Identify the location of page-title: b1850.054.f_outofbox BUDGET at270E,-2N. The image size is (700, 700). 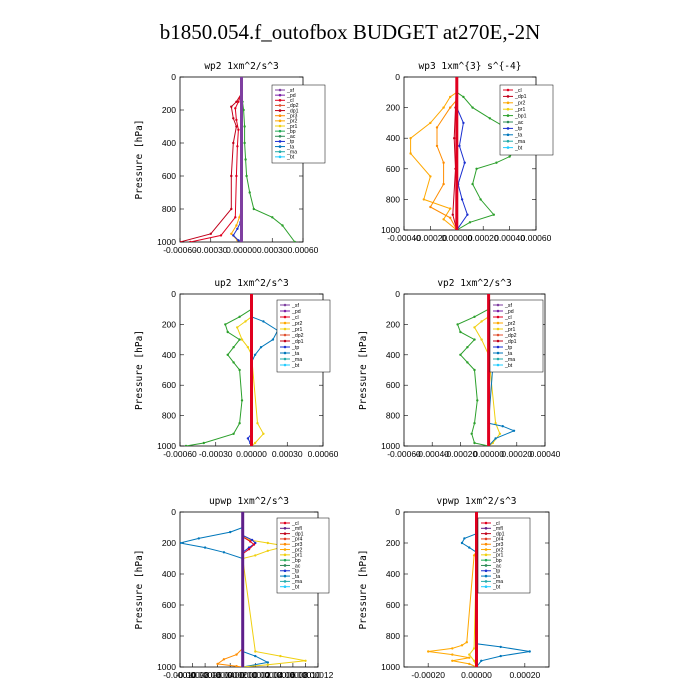
(350, 32).